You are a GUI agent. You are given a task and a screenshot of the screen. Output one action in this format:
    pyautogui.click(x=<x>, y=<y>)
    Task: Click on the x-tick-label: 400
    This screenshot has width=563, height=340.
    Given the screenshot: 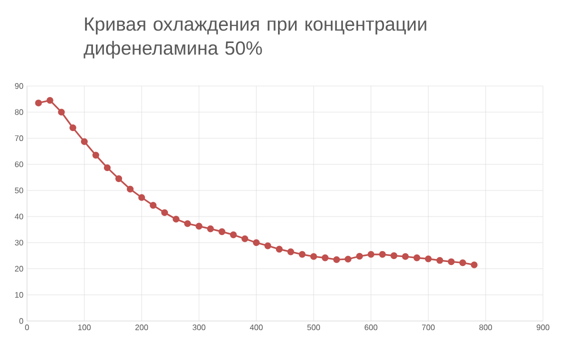 What is the action you would take?
    pyautogui.click(x=256, y=327)
    